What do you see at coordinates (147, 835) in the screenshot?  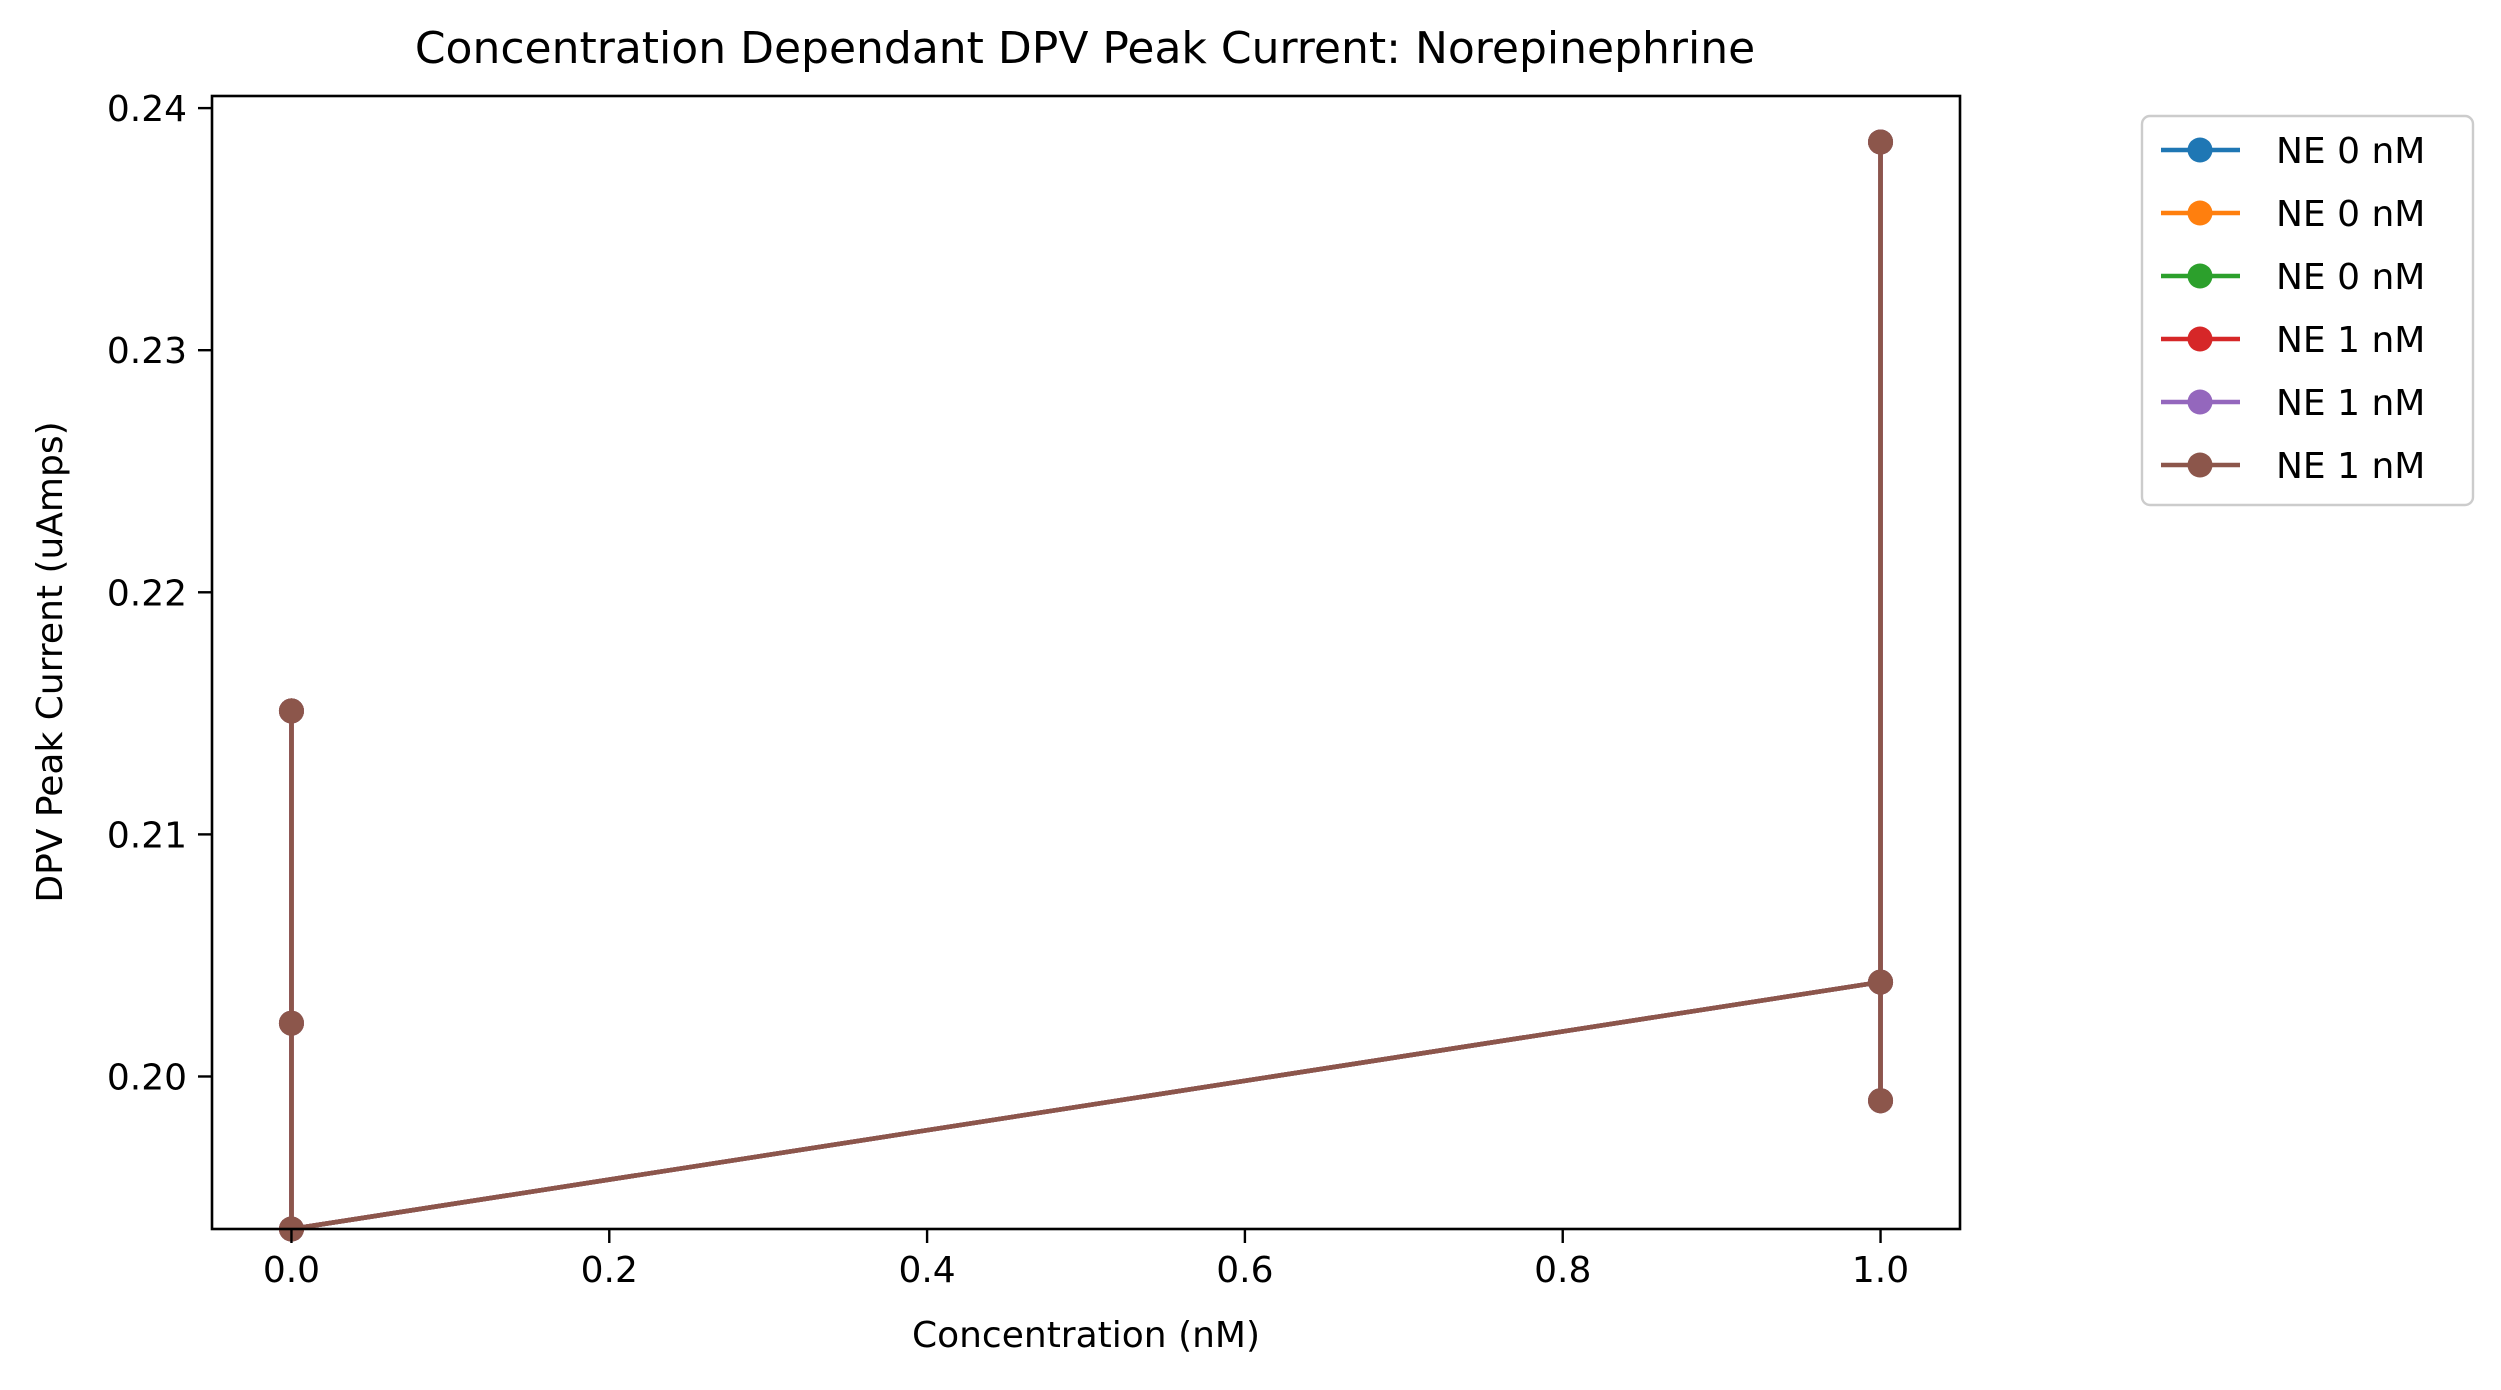 I see `y-tick-label: 0.21` at bounding box center [147, 835].